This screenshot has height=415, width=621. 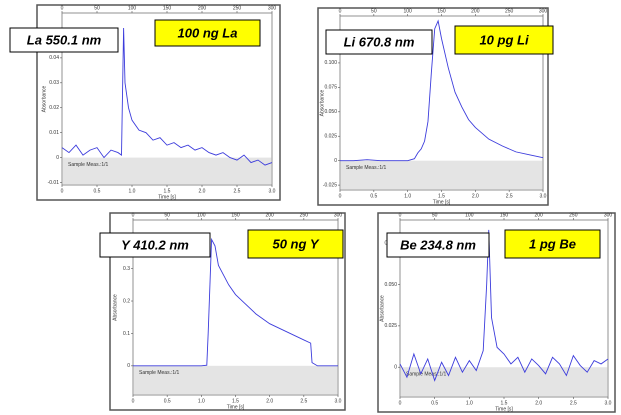 I want to click on sample-label: 50 ng Y, so click(x=295, y=243).